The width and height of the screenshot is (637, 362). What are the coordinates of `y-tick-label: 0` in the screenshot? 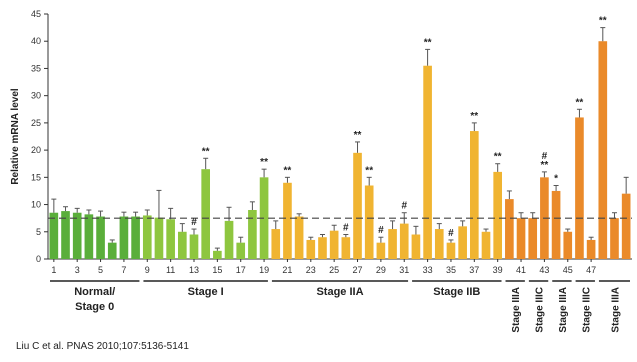 It's located at (38, 259).